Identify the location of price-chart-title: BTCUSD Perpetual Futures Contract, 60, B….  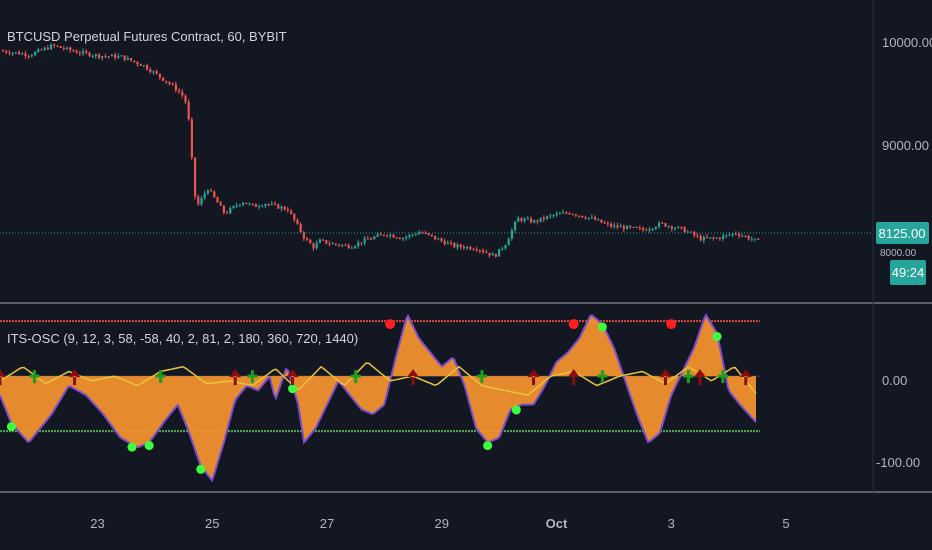
(147, 36).